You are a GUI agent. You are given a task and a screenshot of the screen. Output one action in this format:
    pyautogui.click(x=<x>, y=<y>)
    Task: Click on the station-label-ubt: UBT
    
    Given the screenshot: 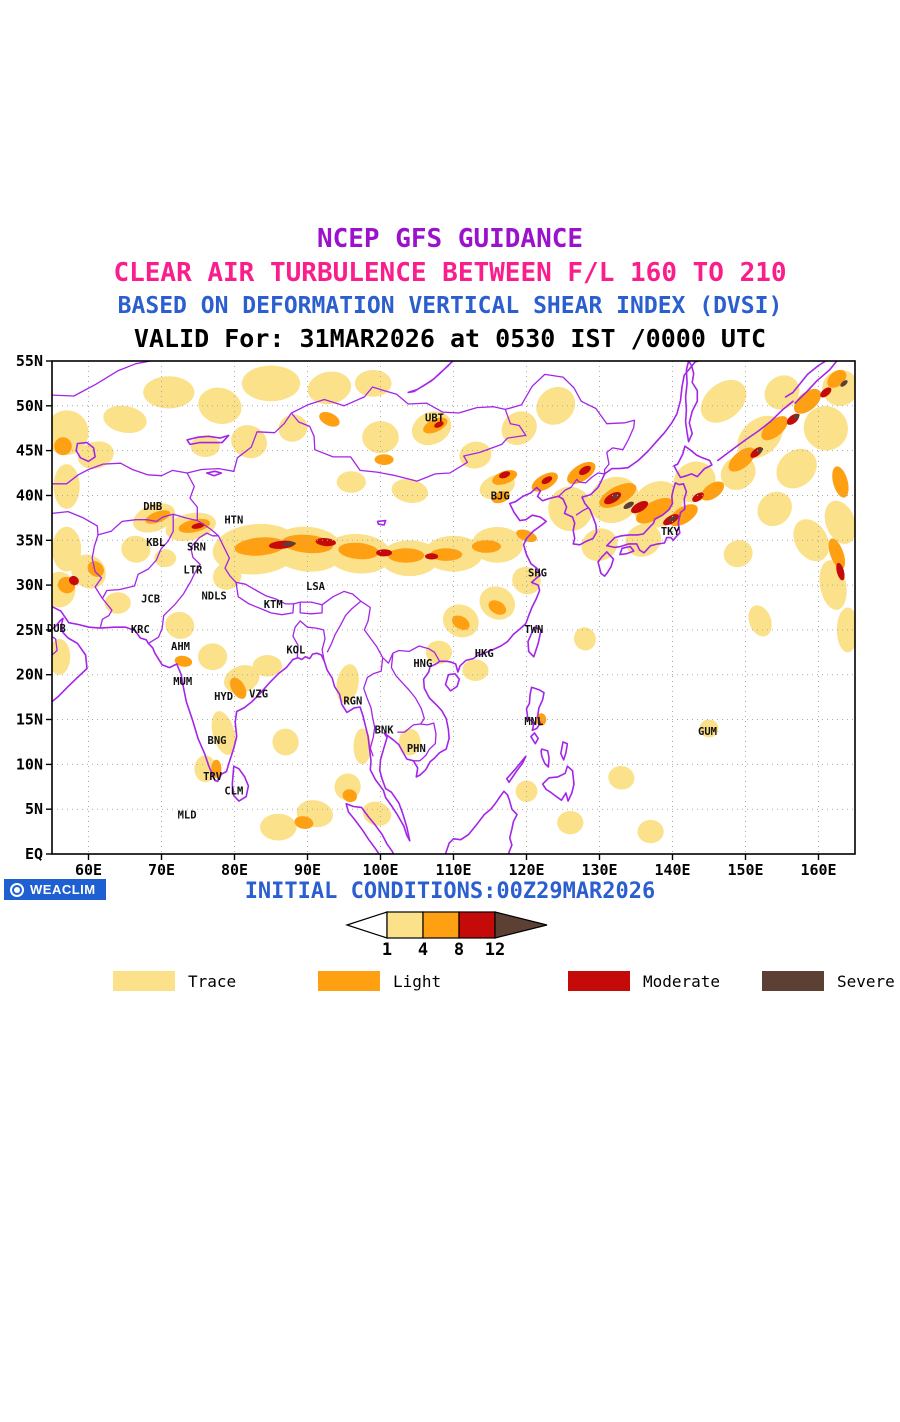 What is the action you would take?
    pyautogui.click(x=434, y=418)
    